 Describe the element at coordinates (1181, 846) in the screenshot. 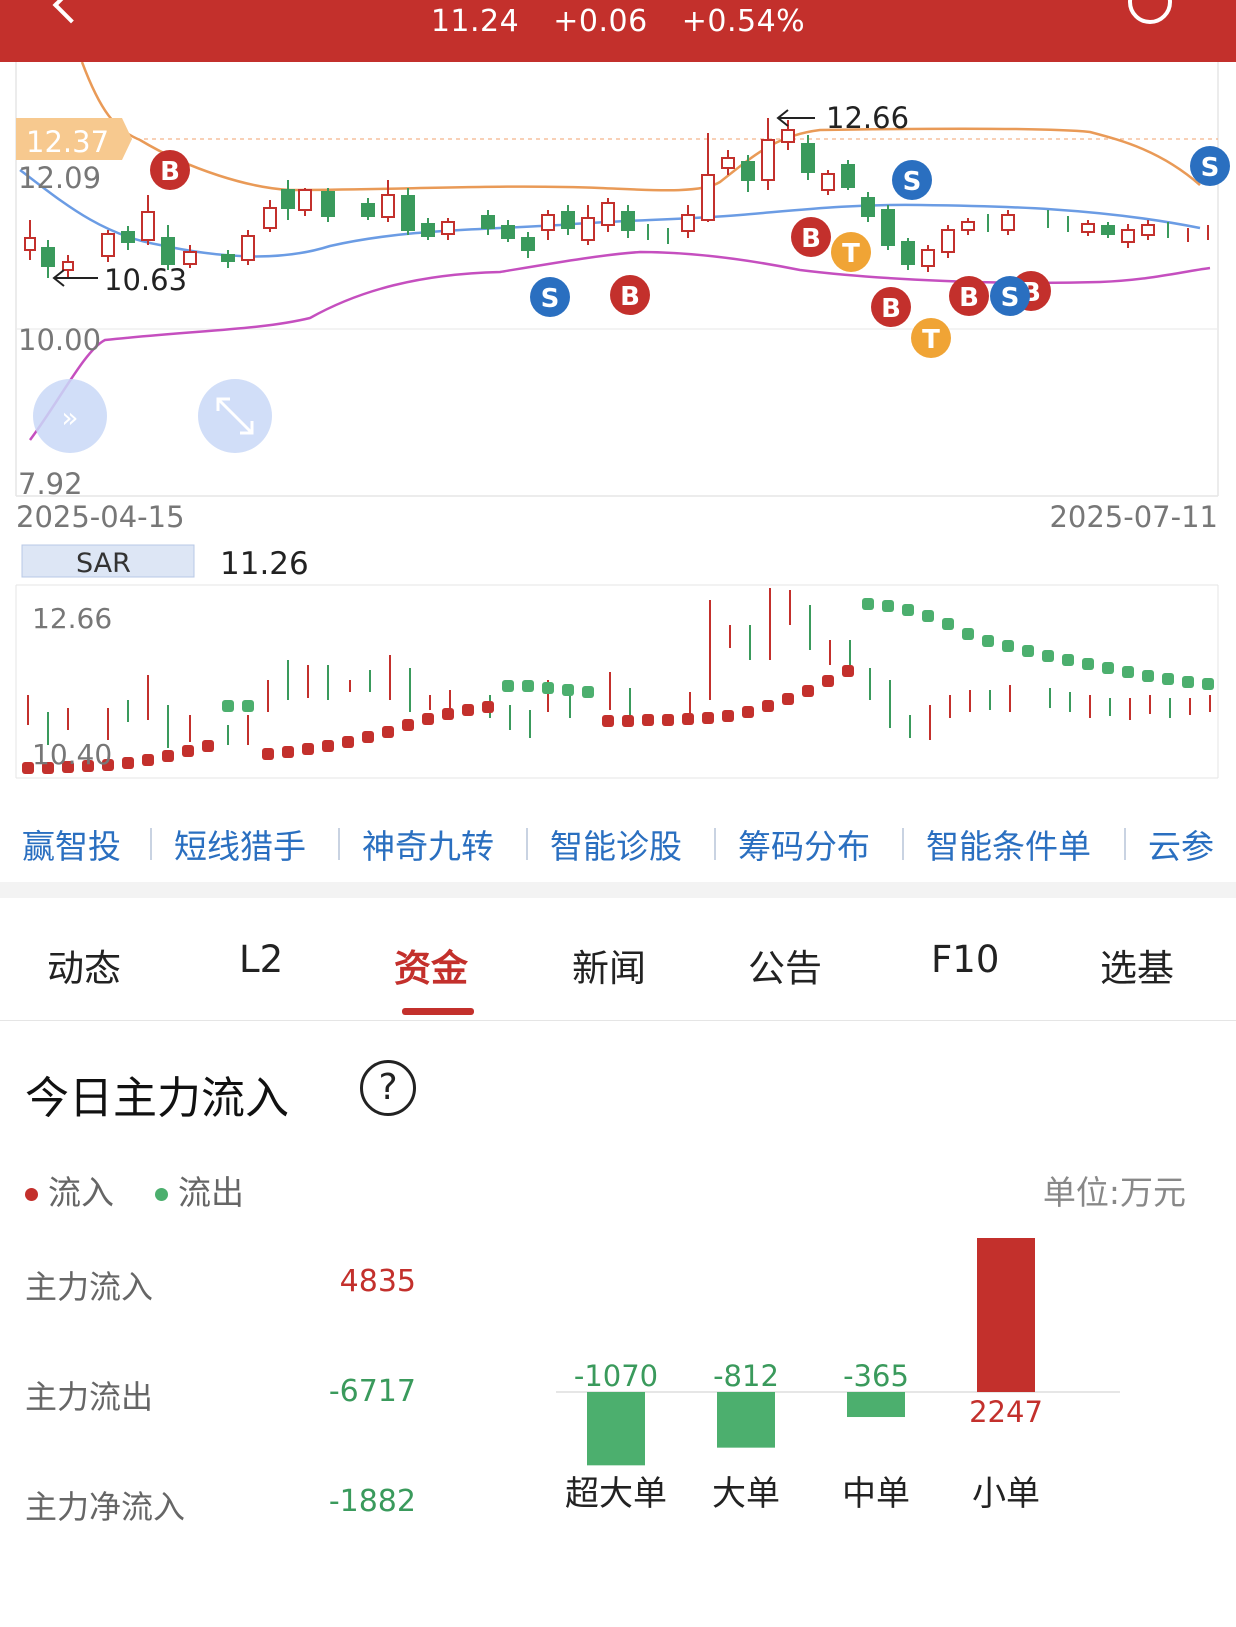

I see `tool-yuncan: 云参` at that location.